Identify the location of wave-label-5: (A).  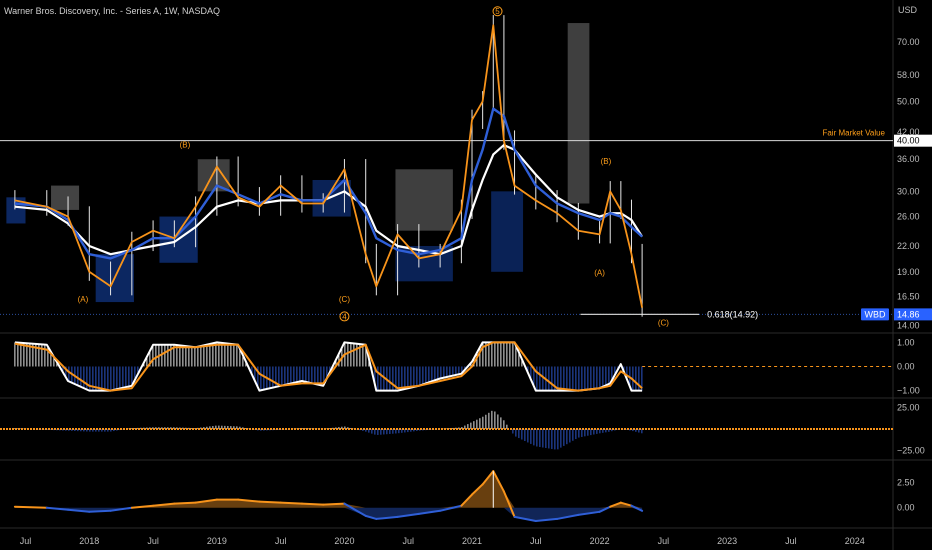
(599, 273).